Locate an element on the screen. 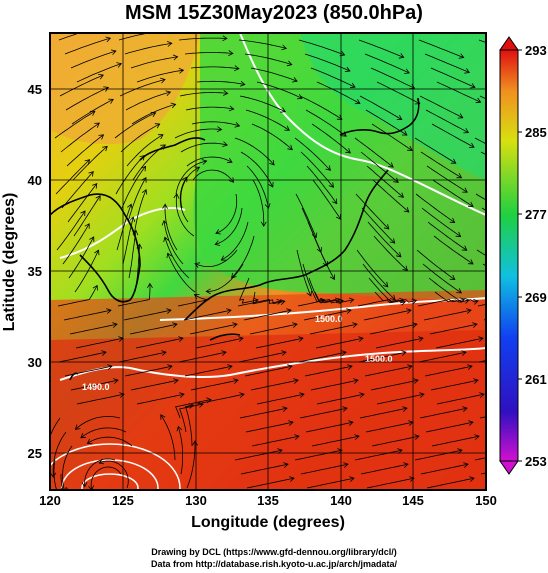 This screenshot has height=573, width=548. x-axis-title: Longitude (degrees) is located at coordinates (268, 522).